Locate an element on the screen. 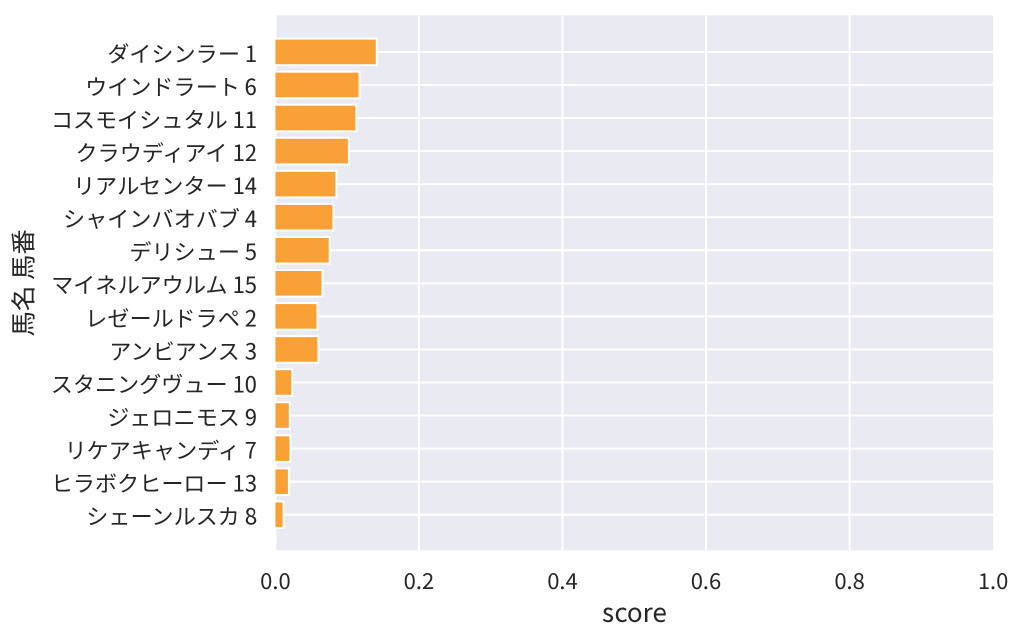 The image size is (1024, 641). svg-text: クラウディアイ 12 is located at coordinates (166, 152).